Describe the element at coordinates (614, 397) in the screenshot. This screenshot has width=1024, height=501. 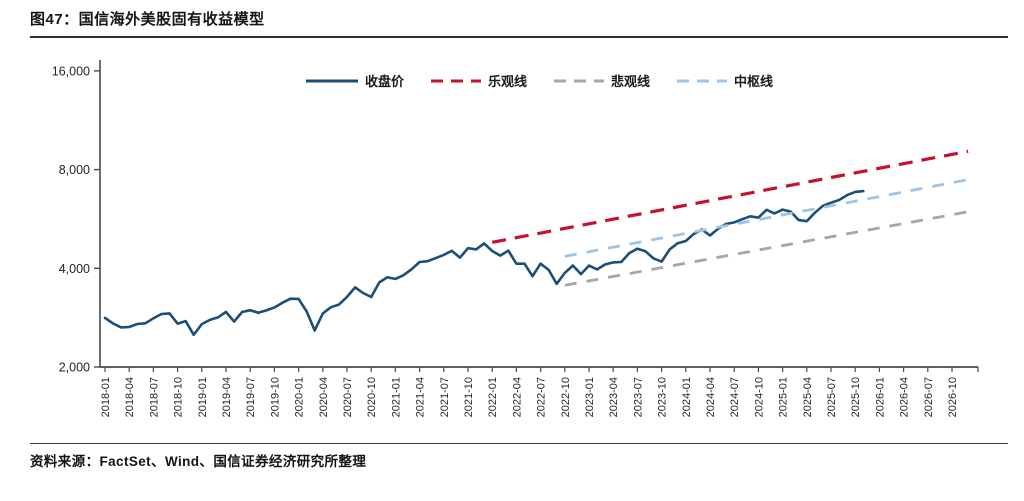
I see `x-tick-label: 2023-04` at that location.